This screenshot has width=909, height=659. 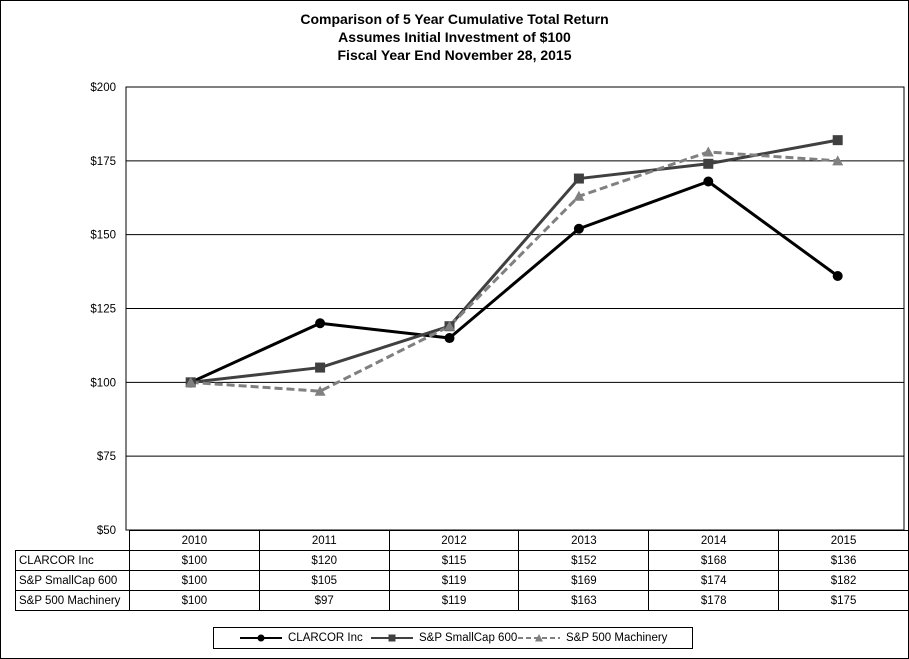 What do you see at coordinates (843, 560) in the screenshot?
I see `table-cell: $136` at bounding box center [843, 560].